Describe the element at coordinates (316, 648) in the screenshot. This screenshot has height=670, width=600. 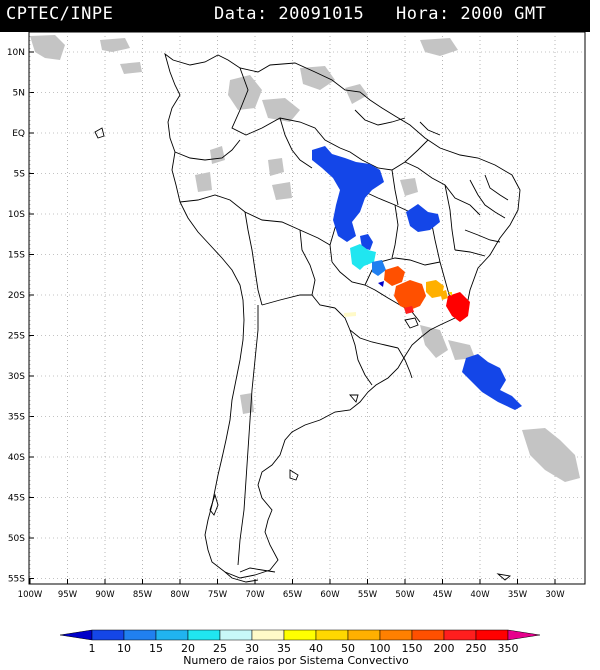
I see `legend-value: 40` at that location.